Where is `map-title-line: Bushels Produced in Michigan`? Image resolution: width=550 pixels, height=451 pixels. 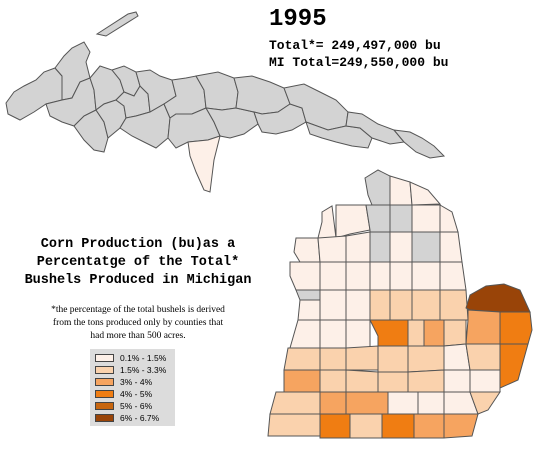 map-title-line: Bushels Produced in Michigan is located at coordinates (138, 280).